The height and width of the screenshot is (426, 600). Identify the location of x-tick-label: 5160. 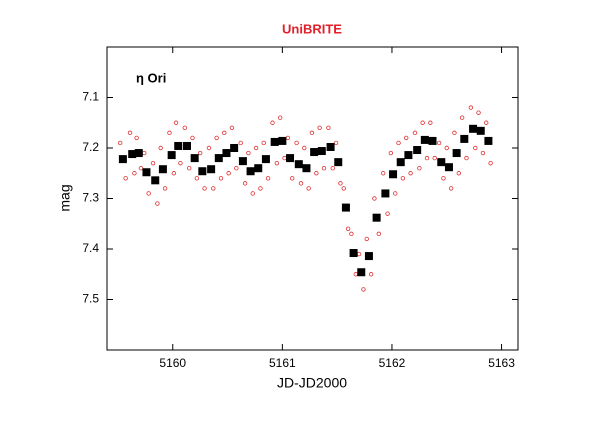
(172, 363).